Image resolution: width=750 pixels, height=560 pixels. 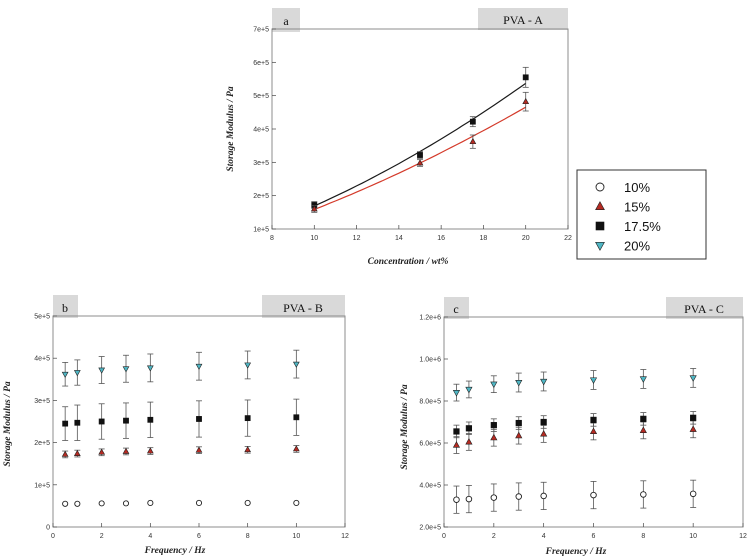 I want to click on panel-title-b: PVA - B, so click(x=303, y=308).